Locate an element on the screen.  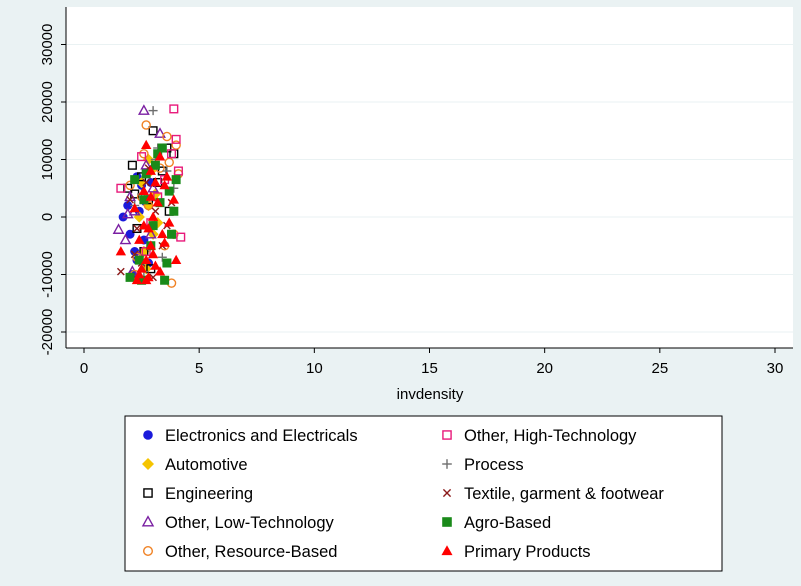
x-axis-ticks: 0 5 10 15 20 25 30 is located at coordinates (432, 362).